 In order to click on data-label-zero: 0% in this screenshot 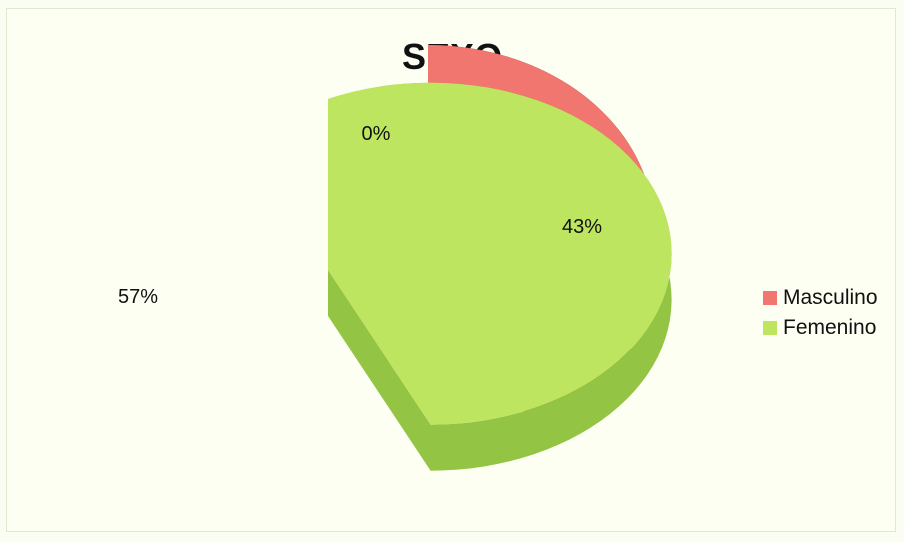, I will do `click(376, 134)`.